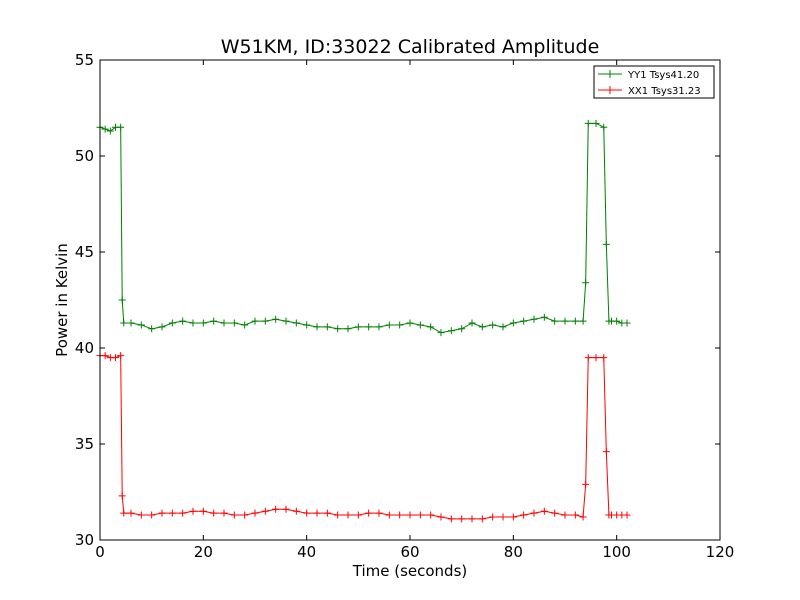 Image resolution: width=800 pixels, height=600 pixels. Describe the element at coordinates (84, 252) in the screenshot. I see `y-tick-label: 45` at that location.